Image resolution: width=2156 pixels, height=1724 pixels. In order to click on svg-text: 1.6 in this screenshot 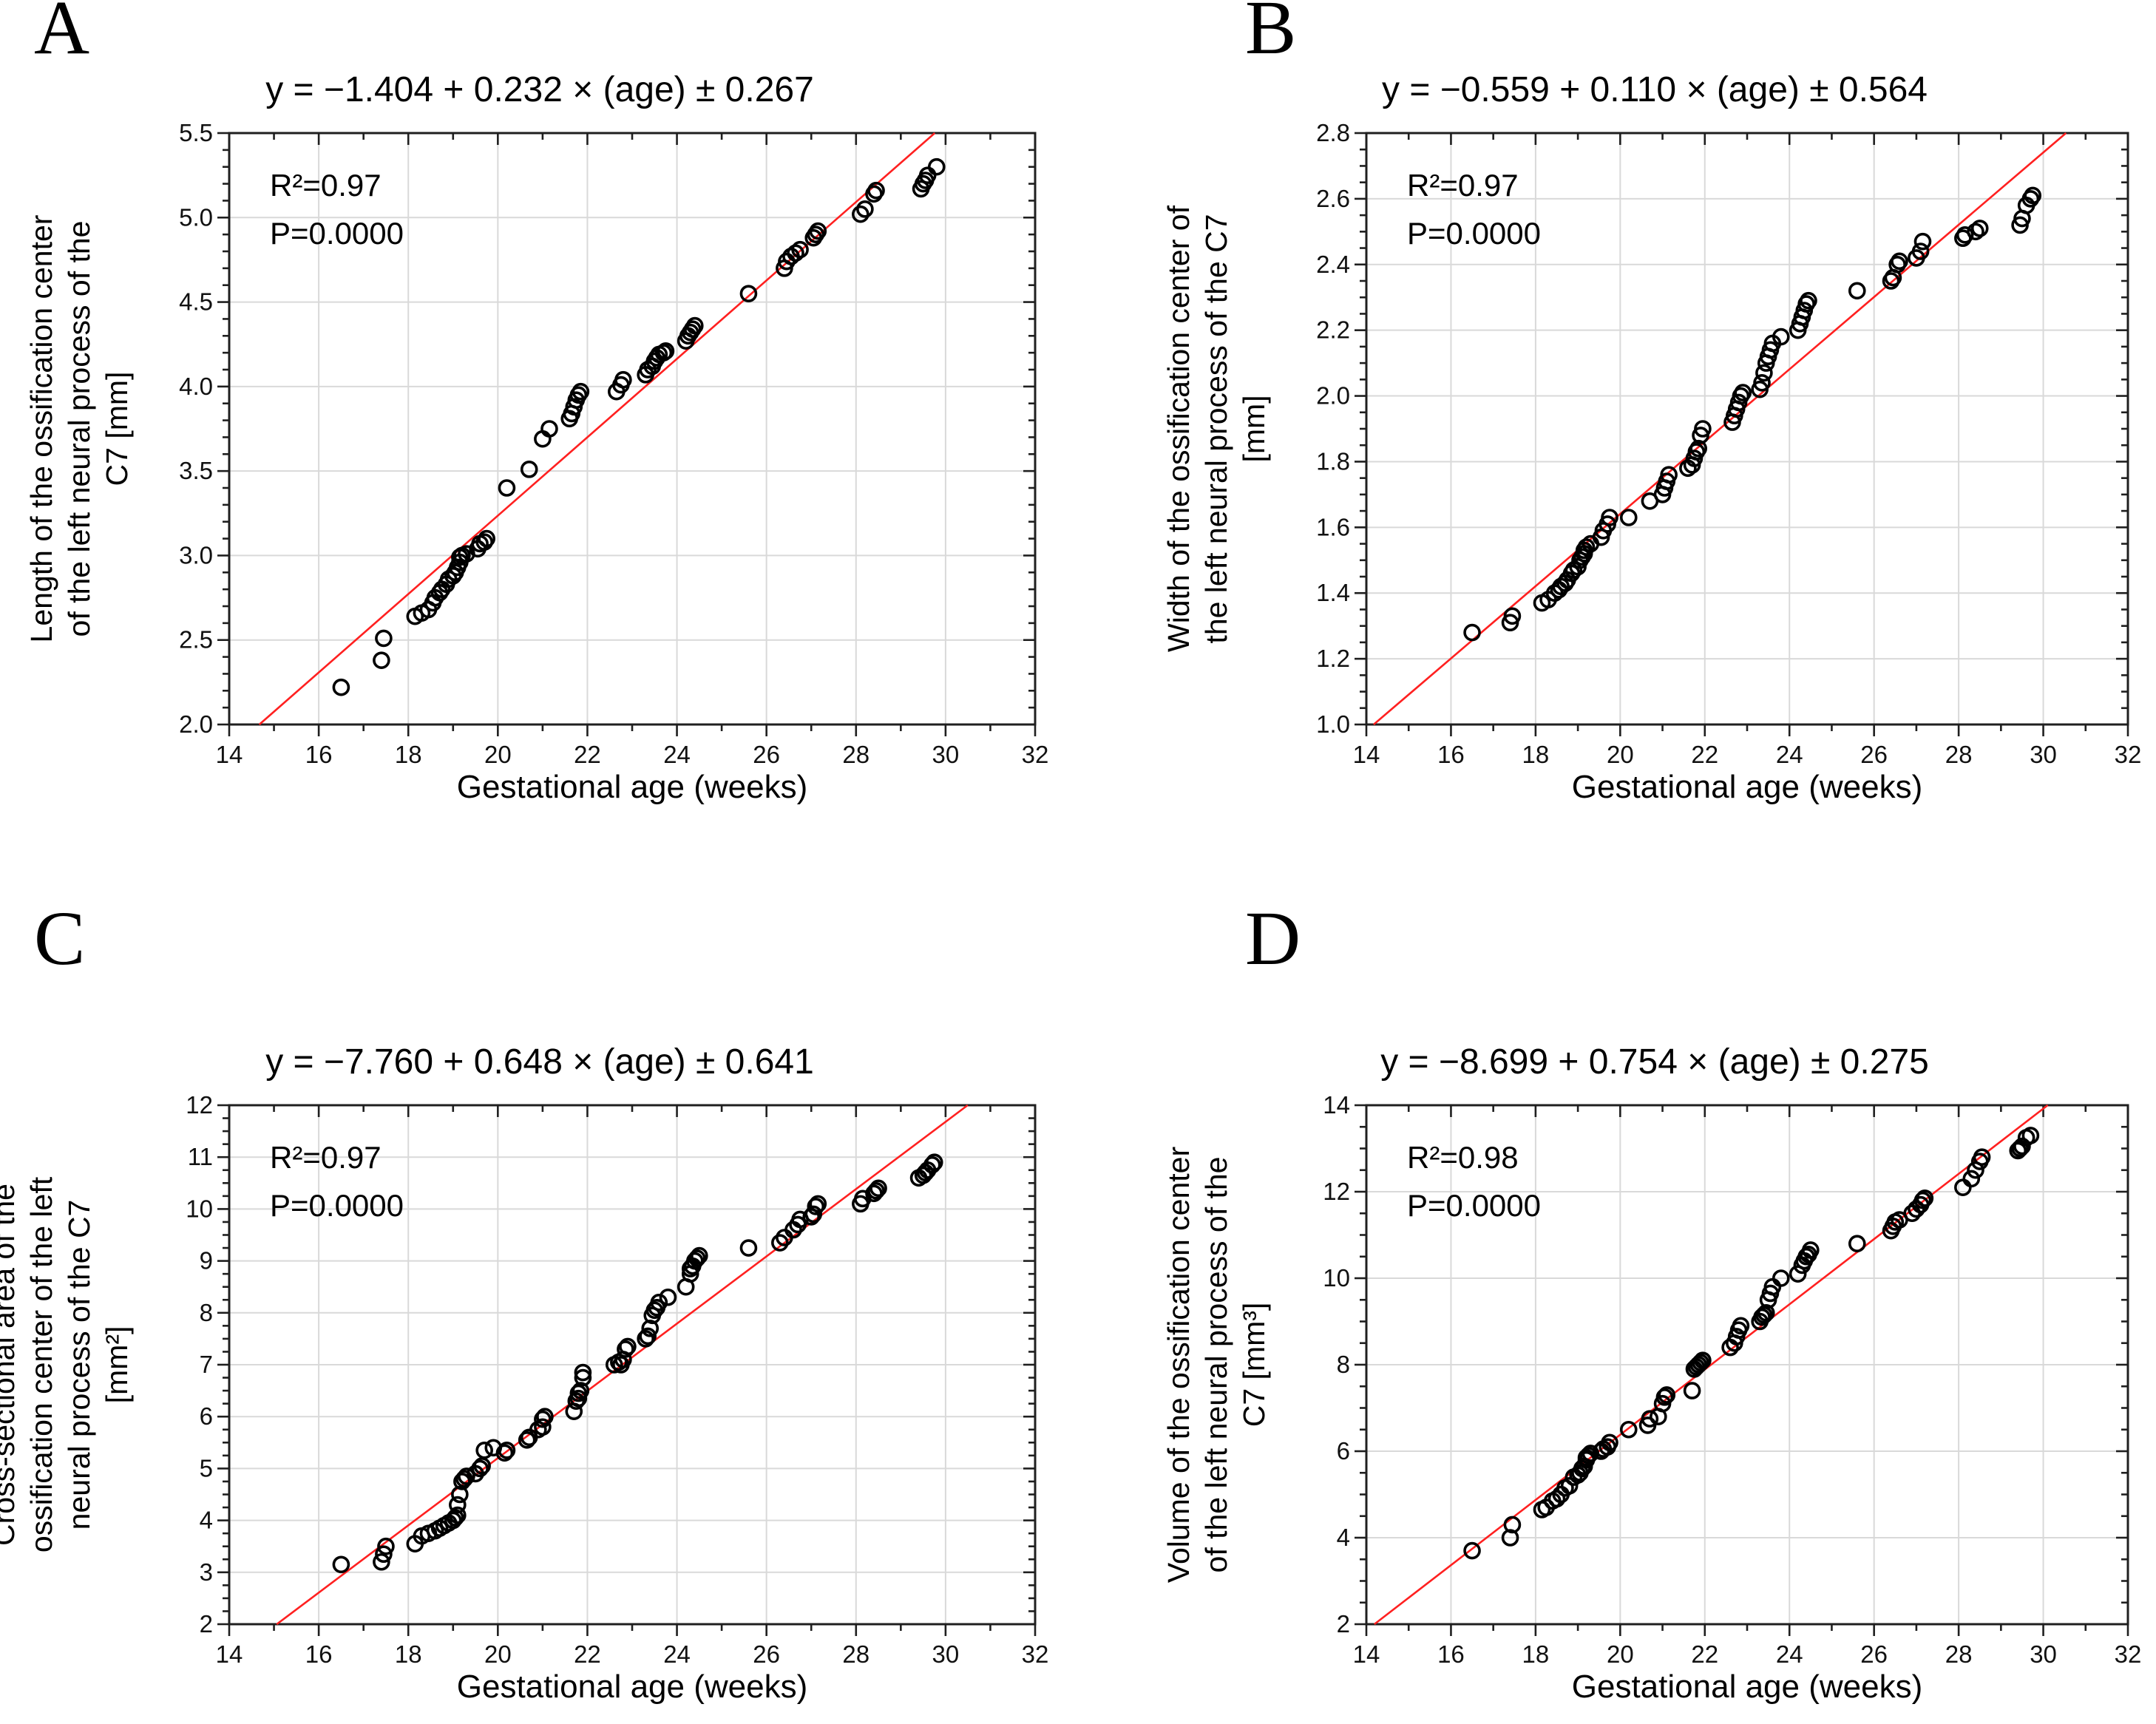, I will do `click(1333, 526)`.